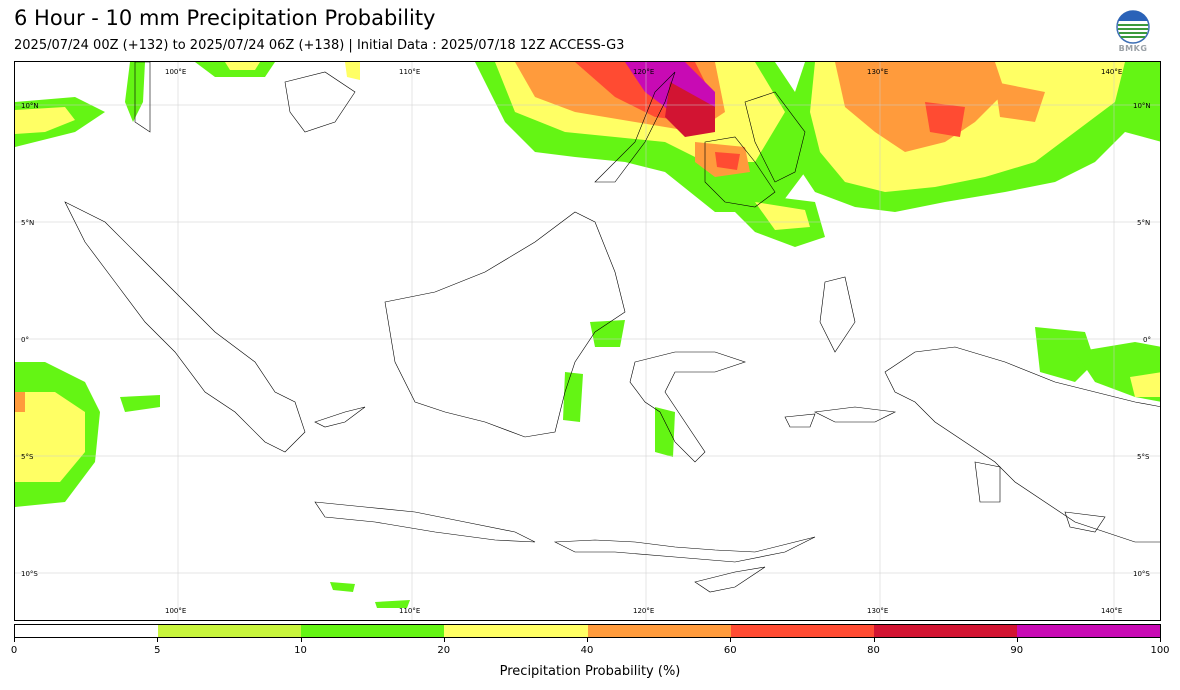  Describe the element at coordinates (14, 650) in the screenshot. I see `colorbar-tick-label: 0` at that location.